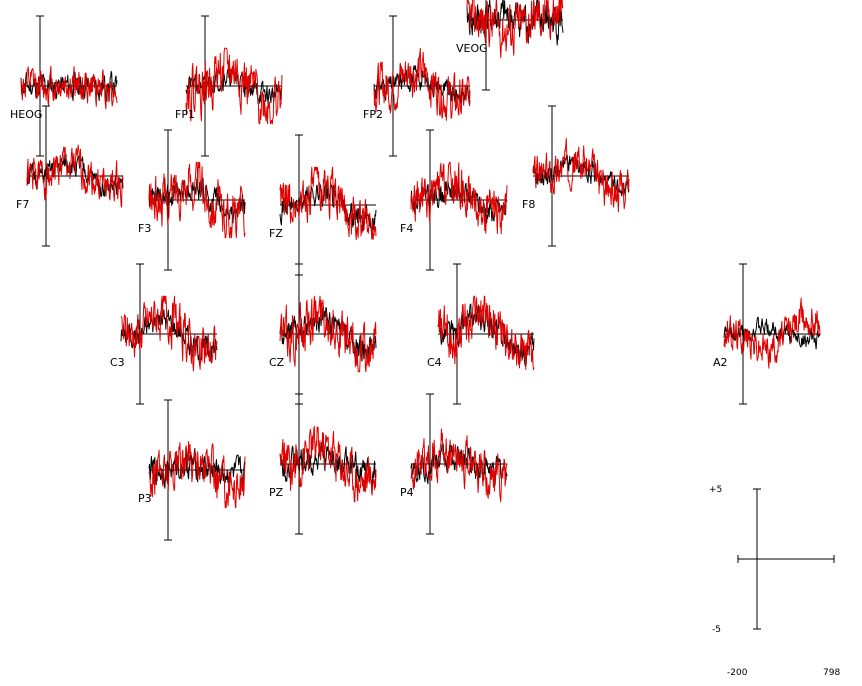 The image size is (862, 686). What do you see at coordinates (434, 362) in the screenshot?
I see `channel-label: C4` at bounding box center [434, 362].